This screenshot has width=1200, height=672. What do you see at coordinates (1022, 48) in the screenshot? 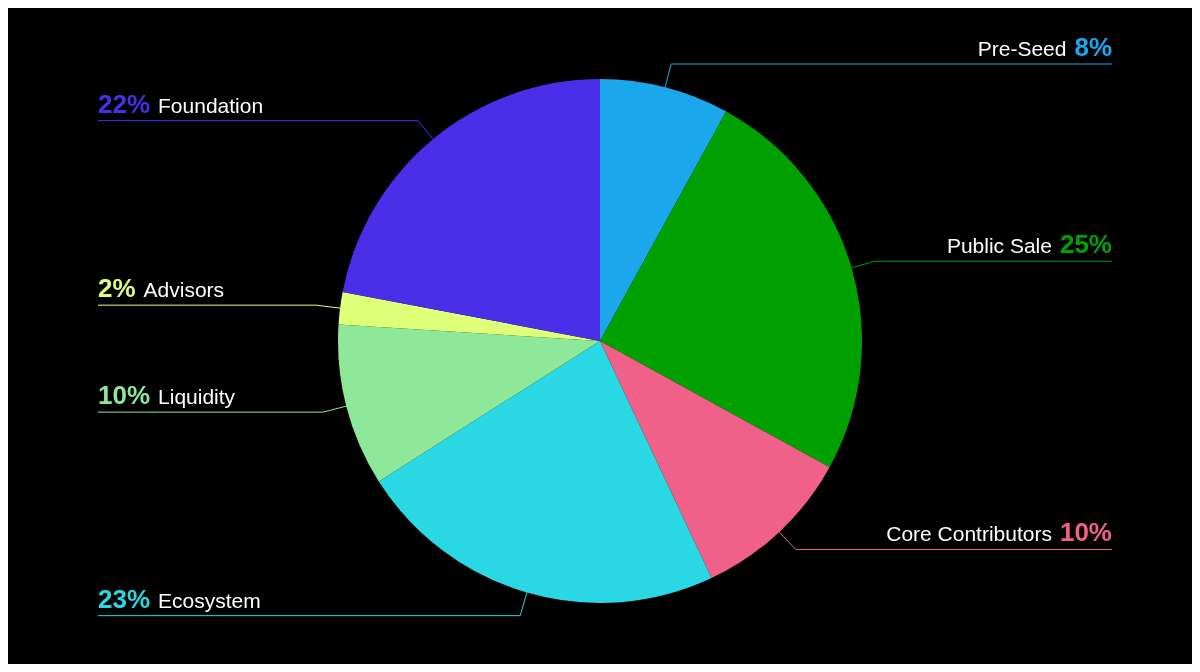
I see `slice-label: Pre-Seed` at bounding box center [1022, 48].